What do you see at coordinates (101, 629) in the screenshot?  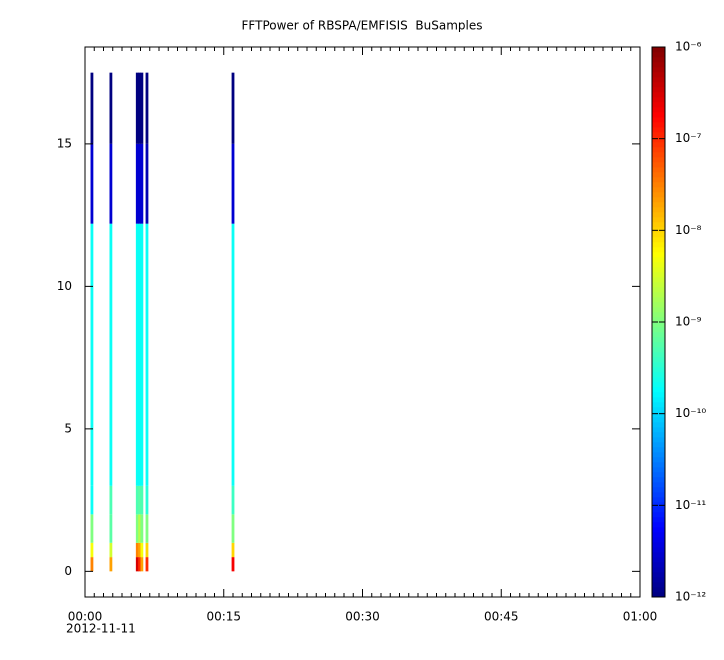 I see `date-label: 2012-11-11` at bounding box center [101, 629].